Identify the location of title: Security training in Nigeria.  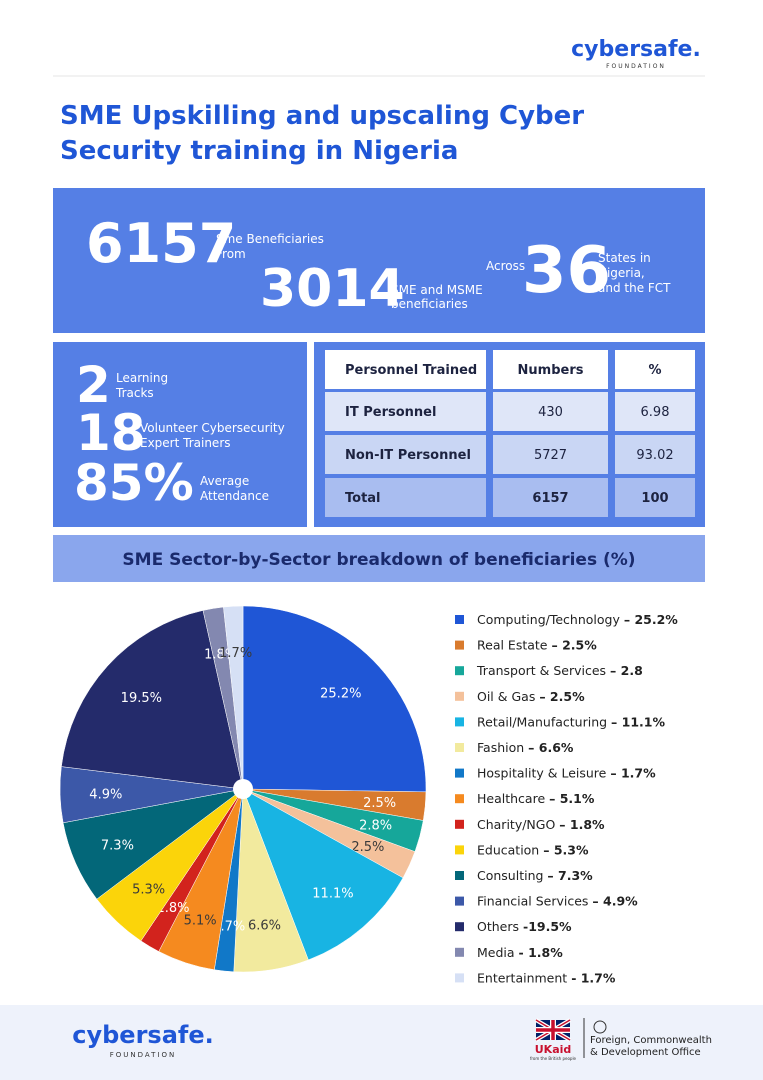
(259, 151).